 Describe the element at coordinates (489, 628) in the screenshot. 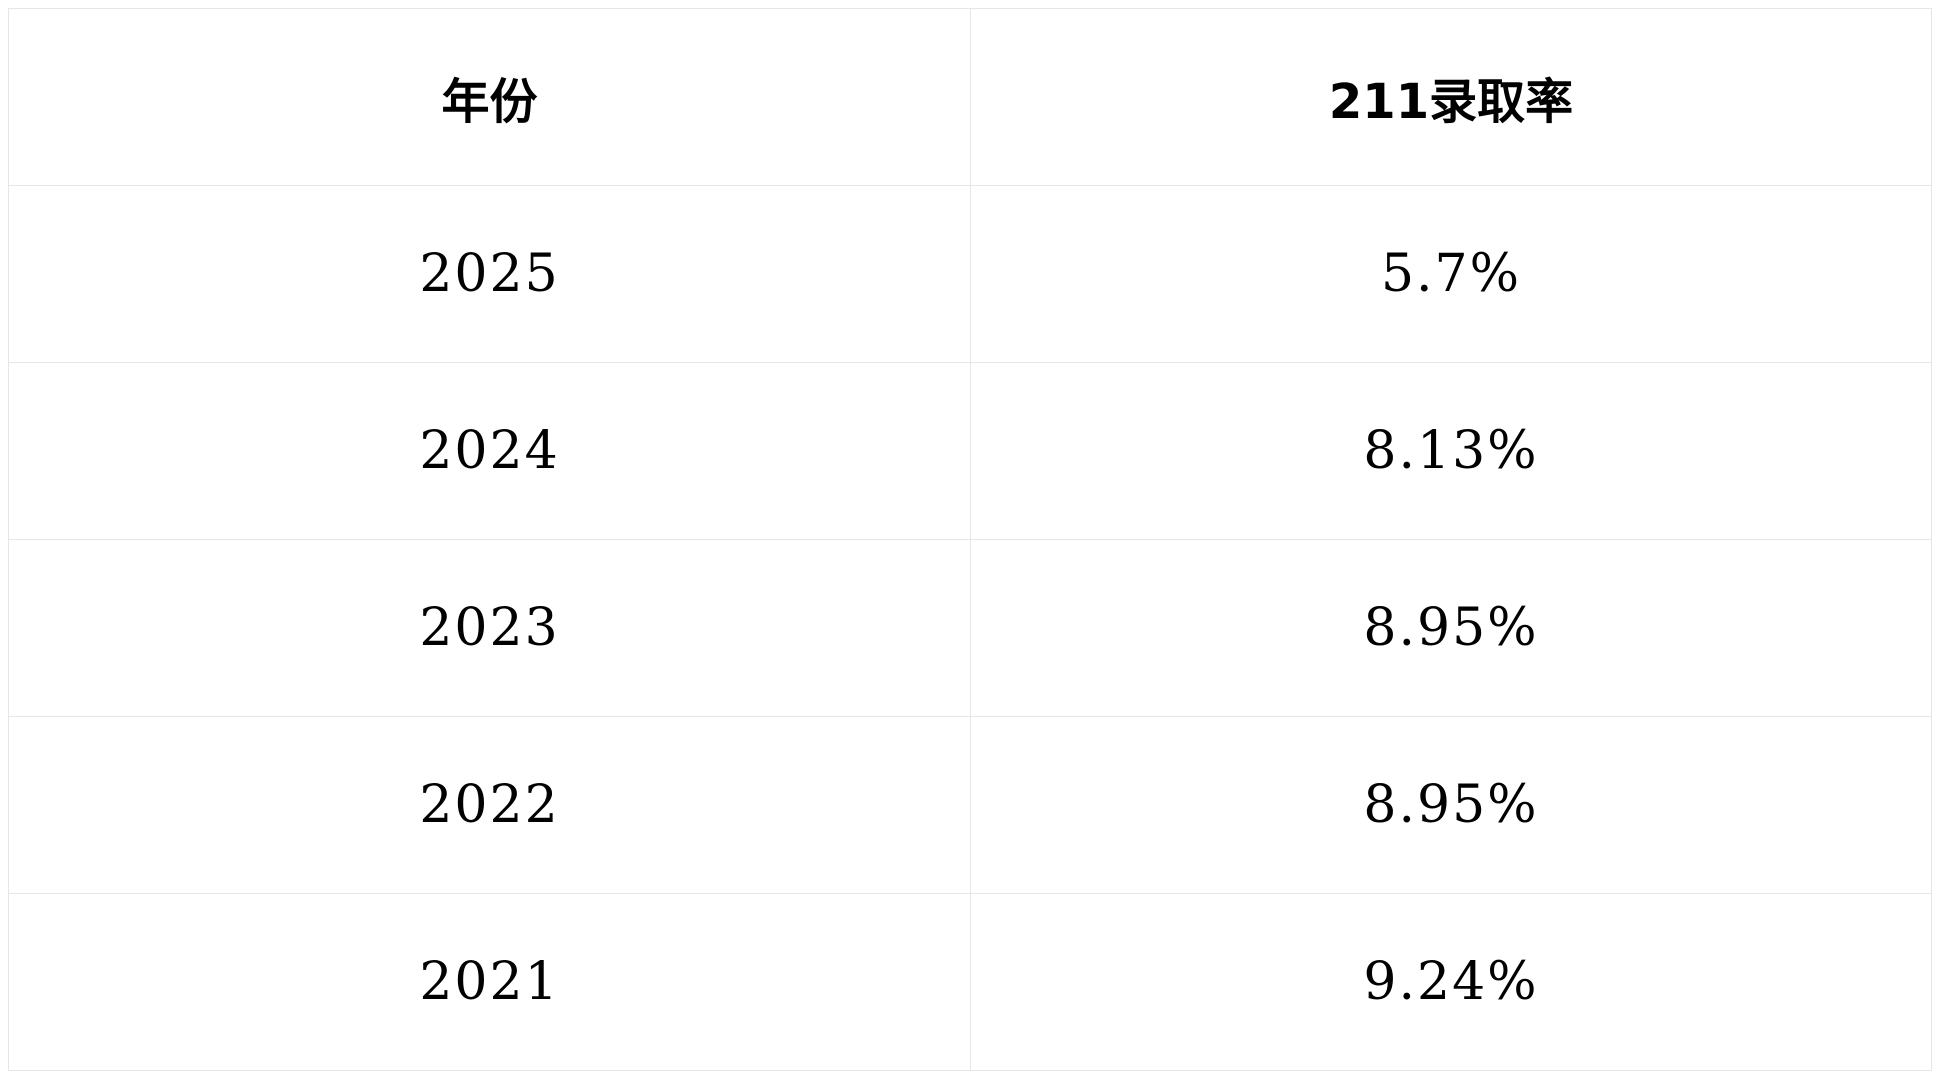

I see `cell-year: 2023` at that location.